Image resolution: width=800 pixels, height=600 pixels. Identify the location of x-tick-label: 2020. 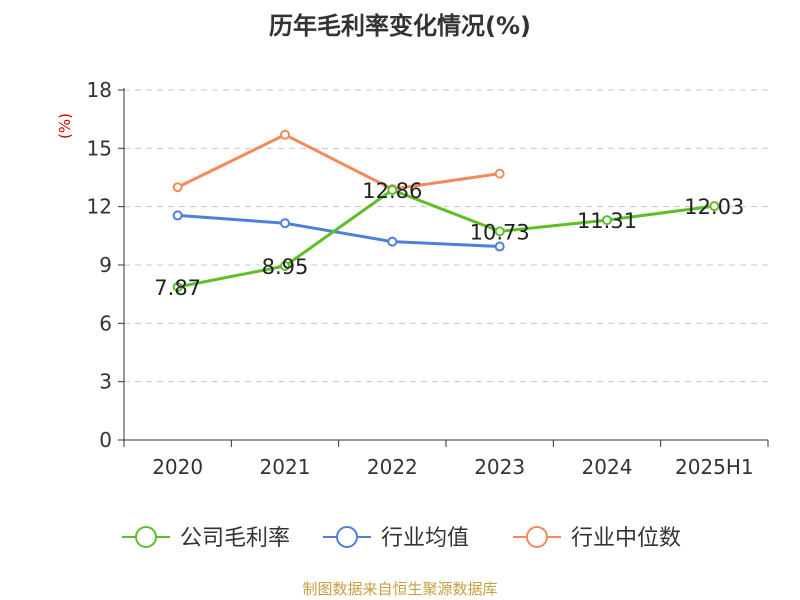
(177, 467).